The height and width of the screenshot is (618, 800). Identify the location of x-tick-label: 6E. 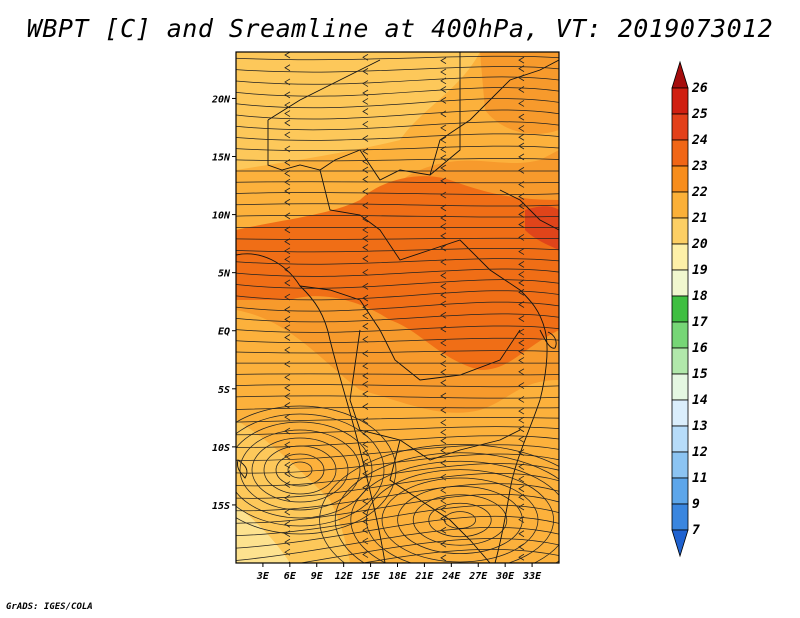
(290, 576).